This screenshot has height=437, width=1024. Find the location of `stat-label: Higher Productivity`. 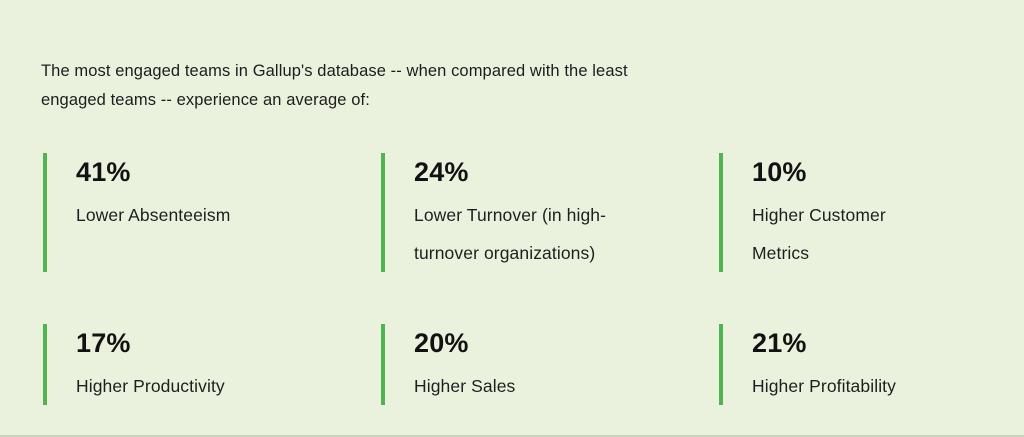

stat-label: Higher Productivity is located at coordinates (150, 386).